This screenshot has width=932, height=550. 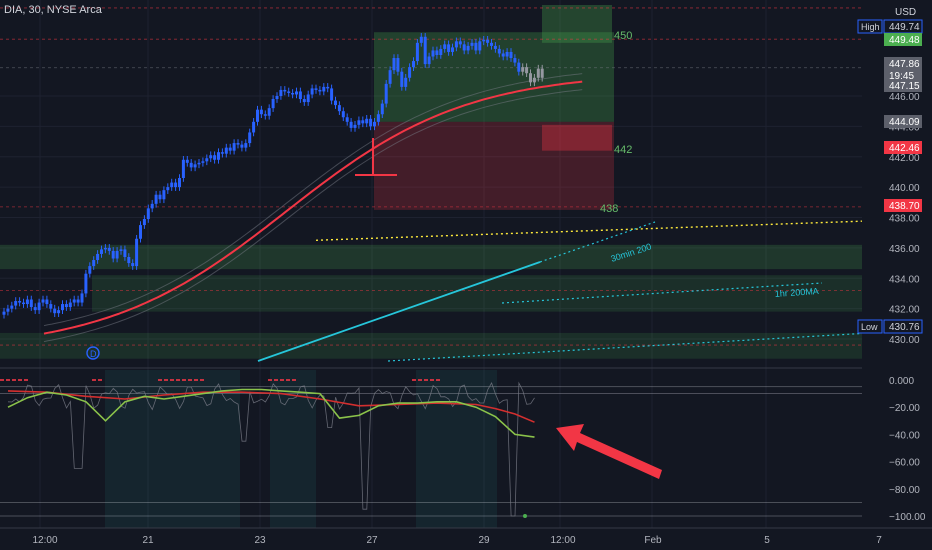 I want to click on time-tick: 21, so click(x=148, y=540).